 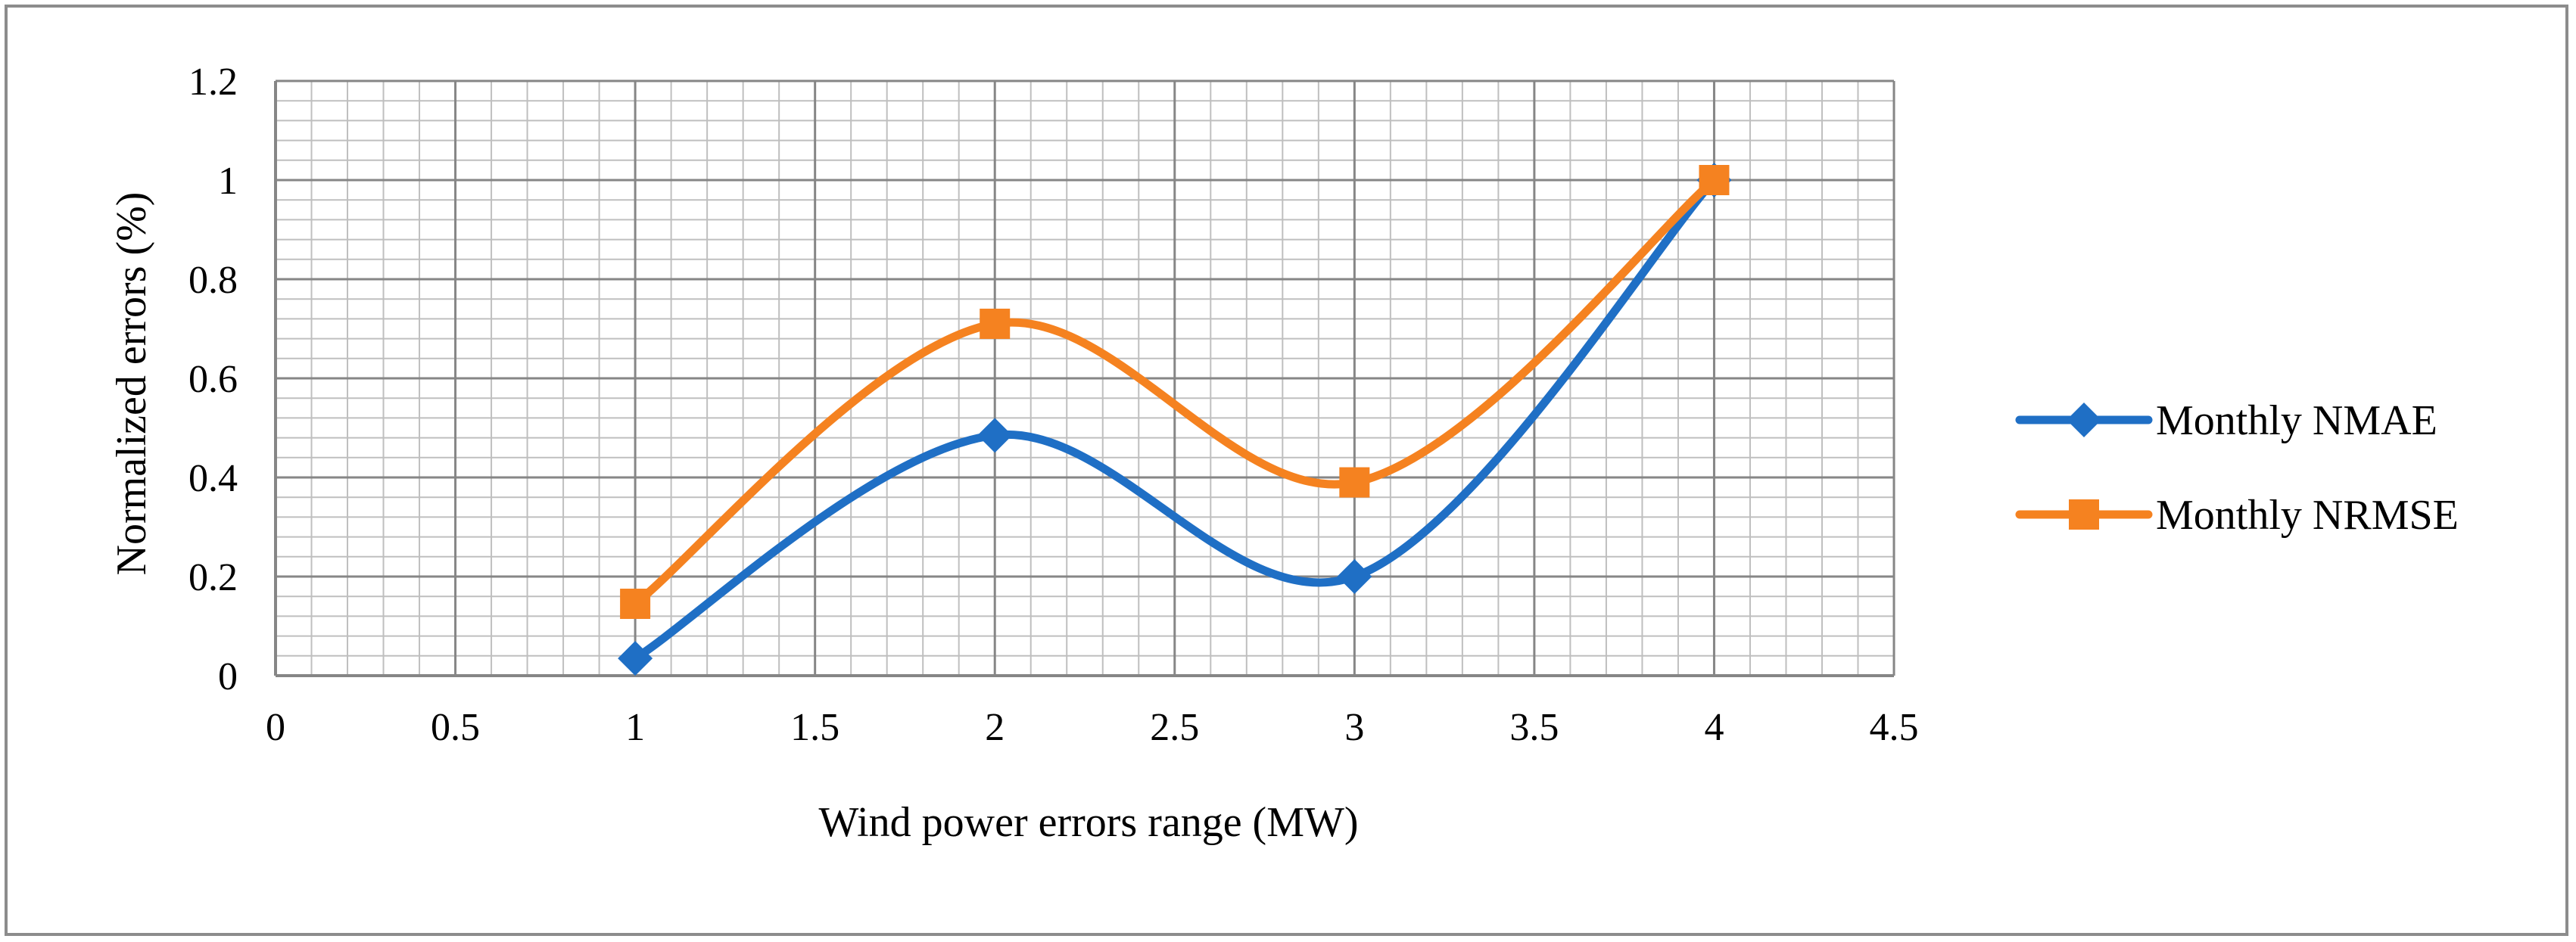 I want to click on y-tick-label: 0, so click(x=228, y=676).